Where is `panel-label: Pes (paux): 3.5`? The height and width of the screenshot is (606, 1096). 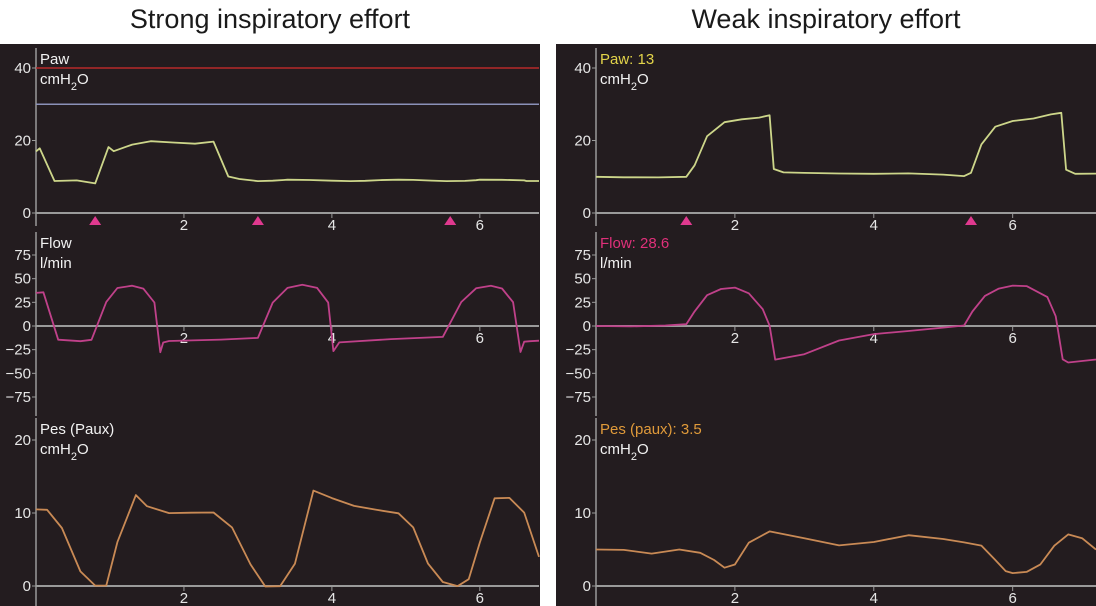
panel-label: Pes (paux): 3.5 is located at coordinates (651, 429).